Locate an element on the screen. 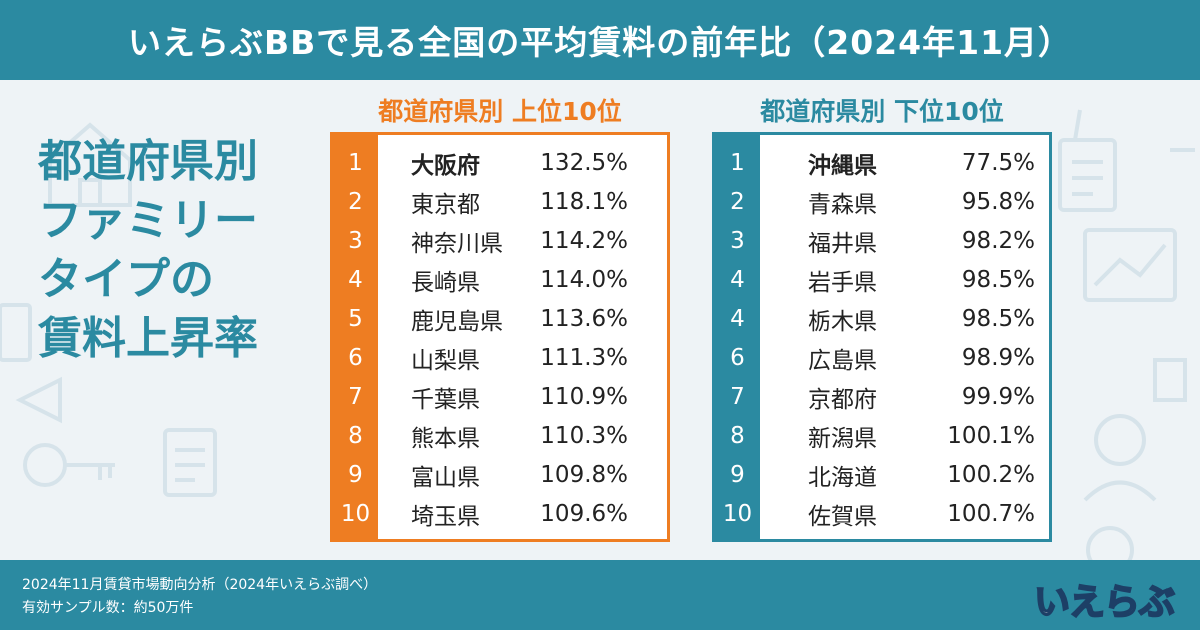 This screenshot has width=1200, height=630. prefecture-name: 広島県 is located at coordinates (842, 360).